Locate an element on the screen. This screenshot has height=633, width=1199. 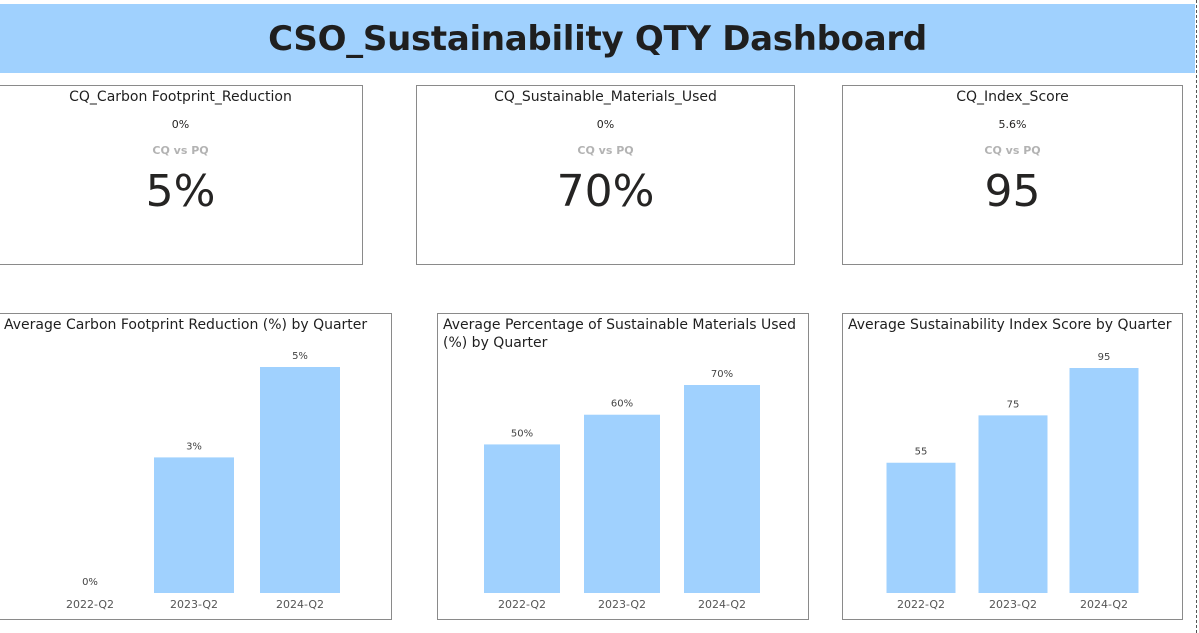
canvas-border is located at coordinates (1196, 316).